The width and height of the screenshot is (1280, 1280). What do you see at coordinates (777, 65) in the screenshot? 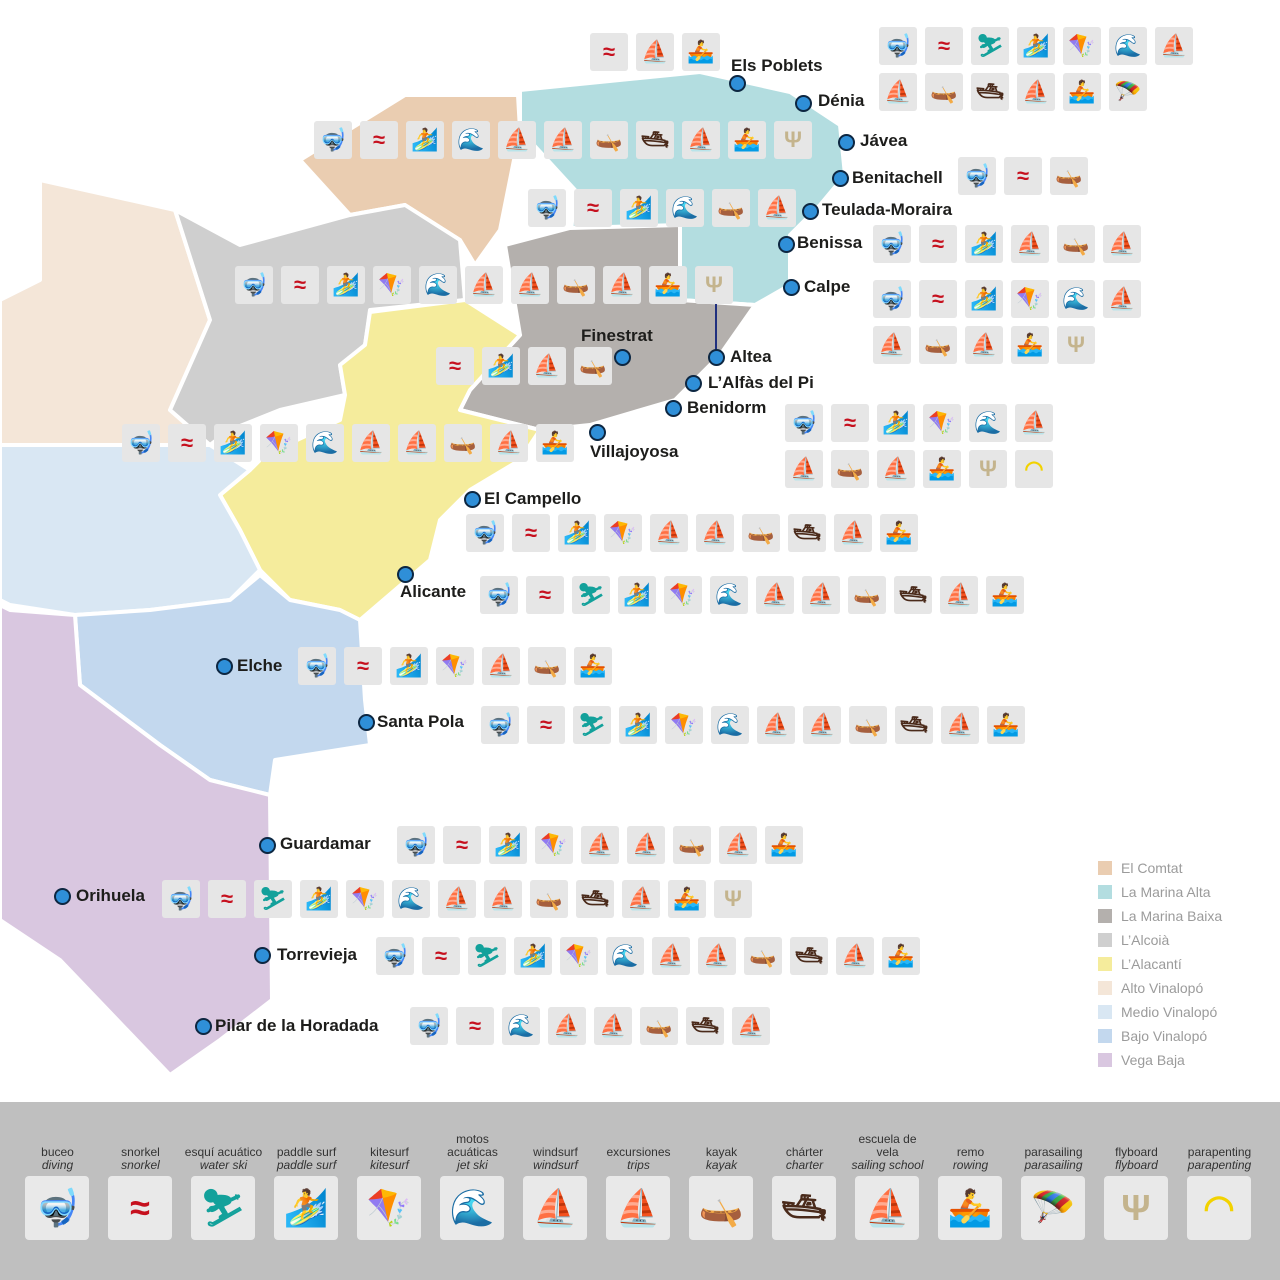
I see `town-name: Els Poblets` at bounding box center [777, 65].